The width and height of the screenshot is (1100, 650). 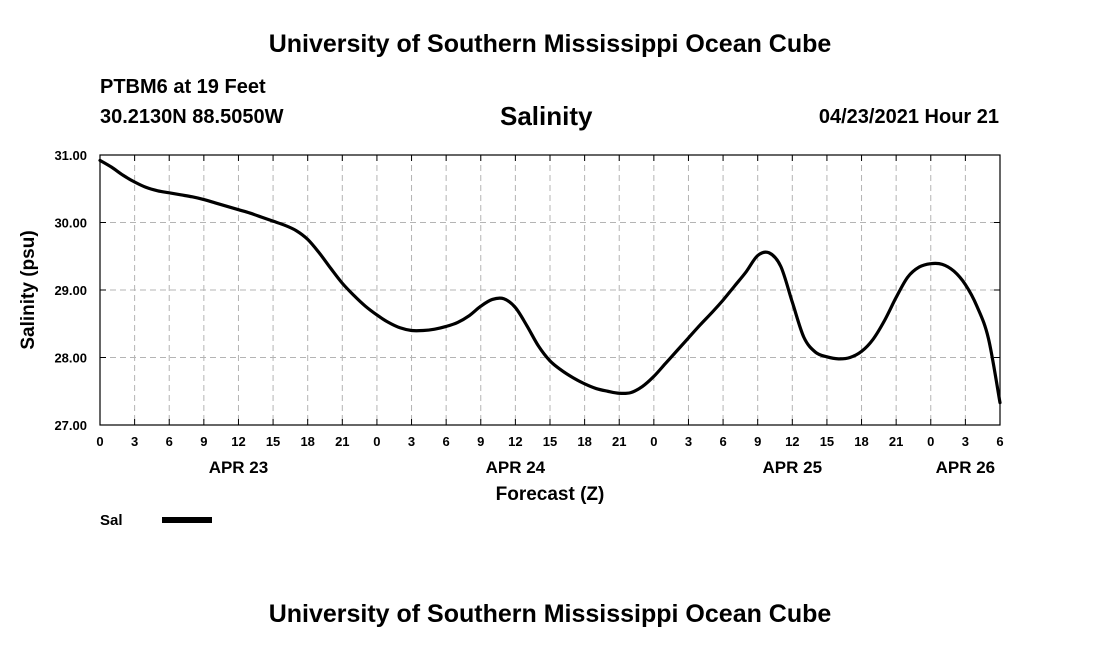 I want to click on y-tick-label: 27.00, so click(x=70, y=425).